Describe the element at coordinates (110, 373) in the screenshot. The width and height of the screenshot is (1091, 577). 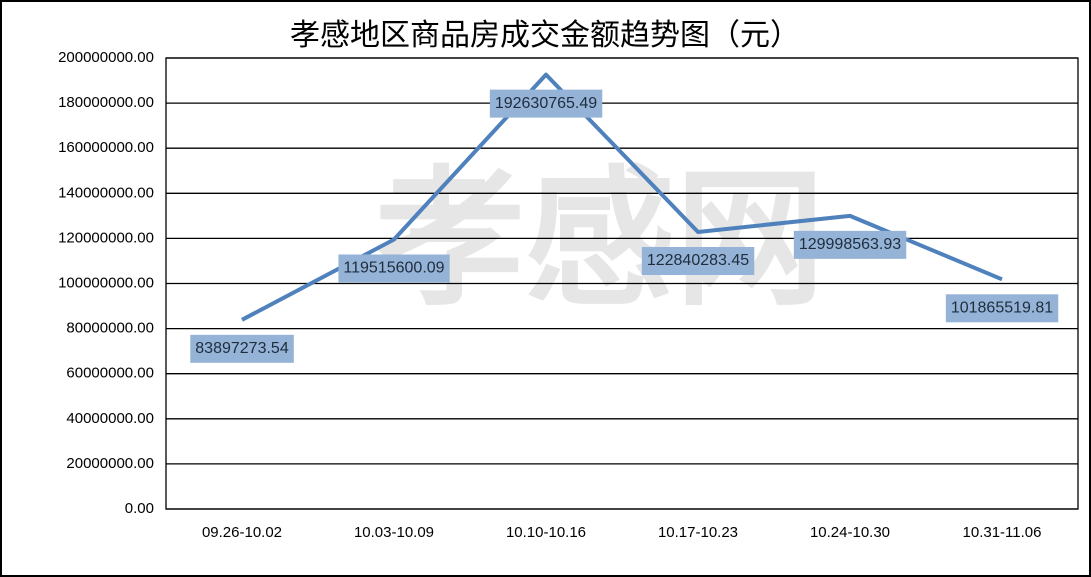
I see `y-tick-label: 60000000.00` at that location.